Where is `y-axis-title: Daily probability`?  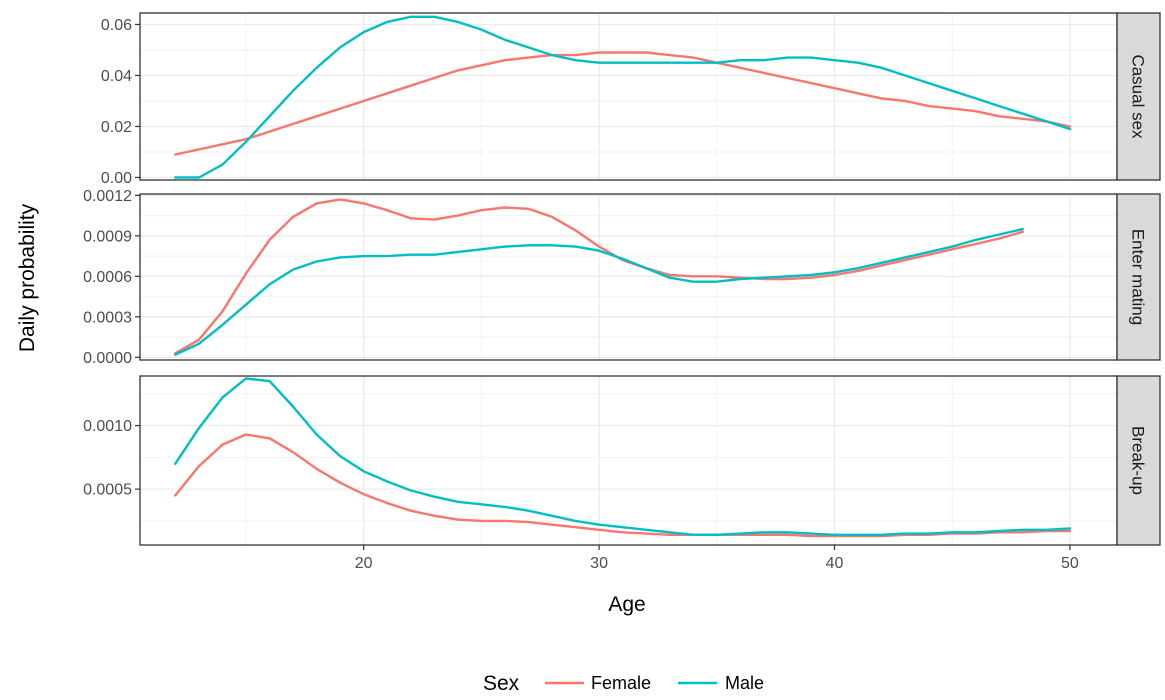
y-axis-title: Daily probability is located at coordinates (27, 277).